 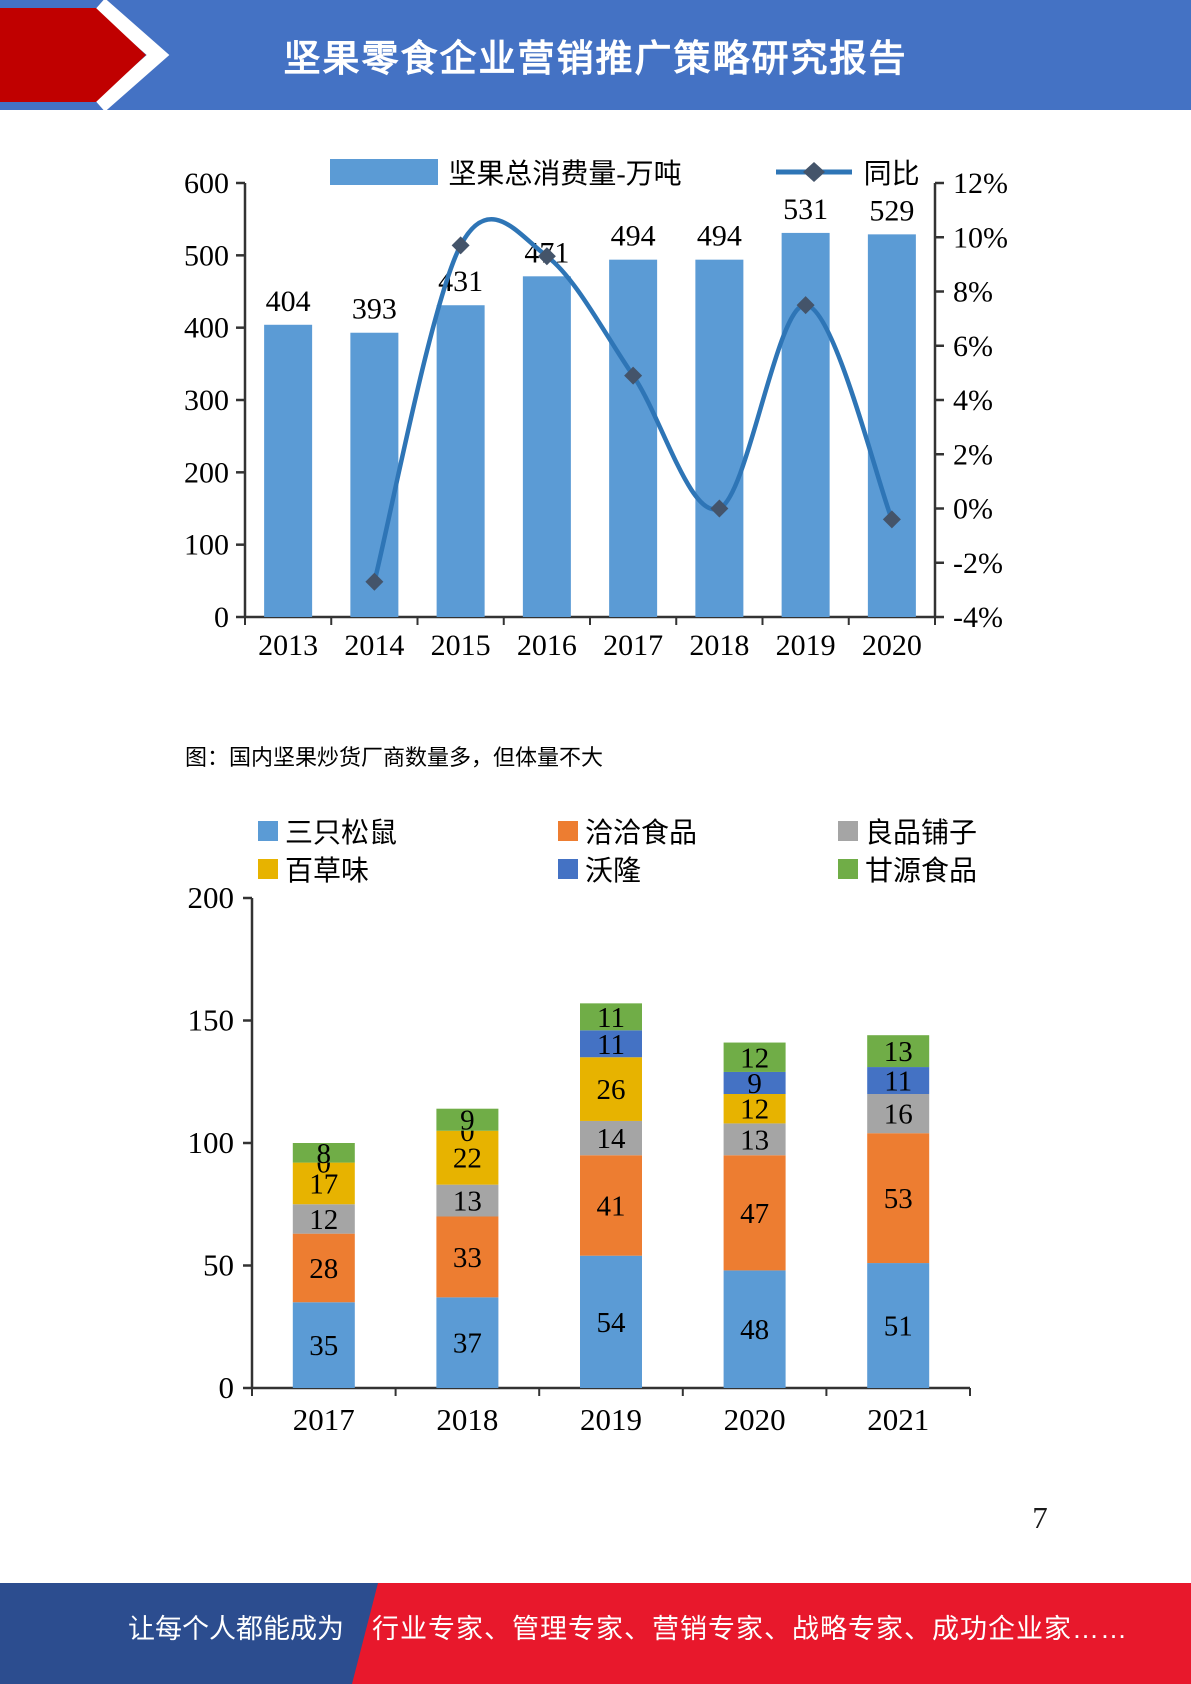 I want to click on right-axis-label: 6%, so click(x=973, y=346).